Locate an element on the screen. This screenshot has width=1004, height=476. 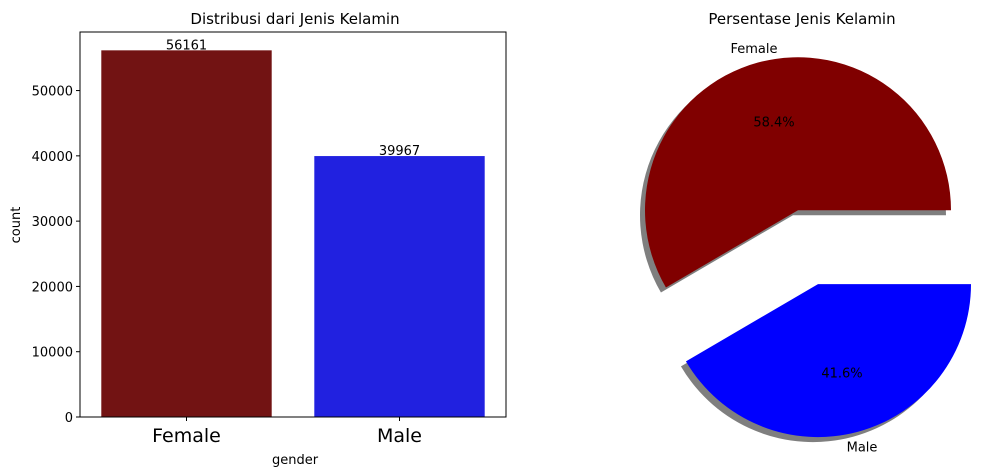
bar-value-label: 39967 is located at coordinates (399, 151).